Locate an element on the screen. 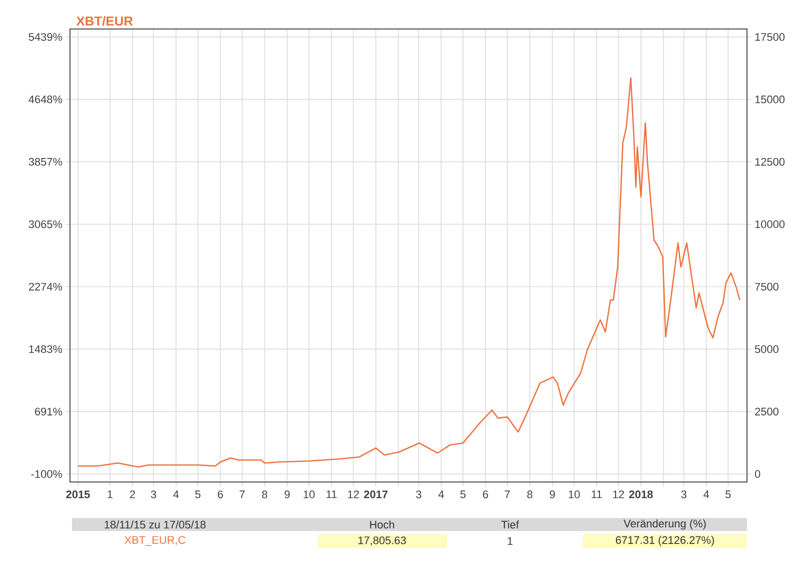 The height and width of the screenshot is (562, 803). y2-tick-label: 12500 is located at coordinates (770, 162).